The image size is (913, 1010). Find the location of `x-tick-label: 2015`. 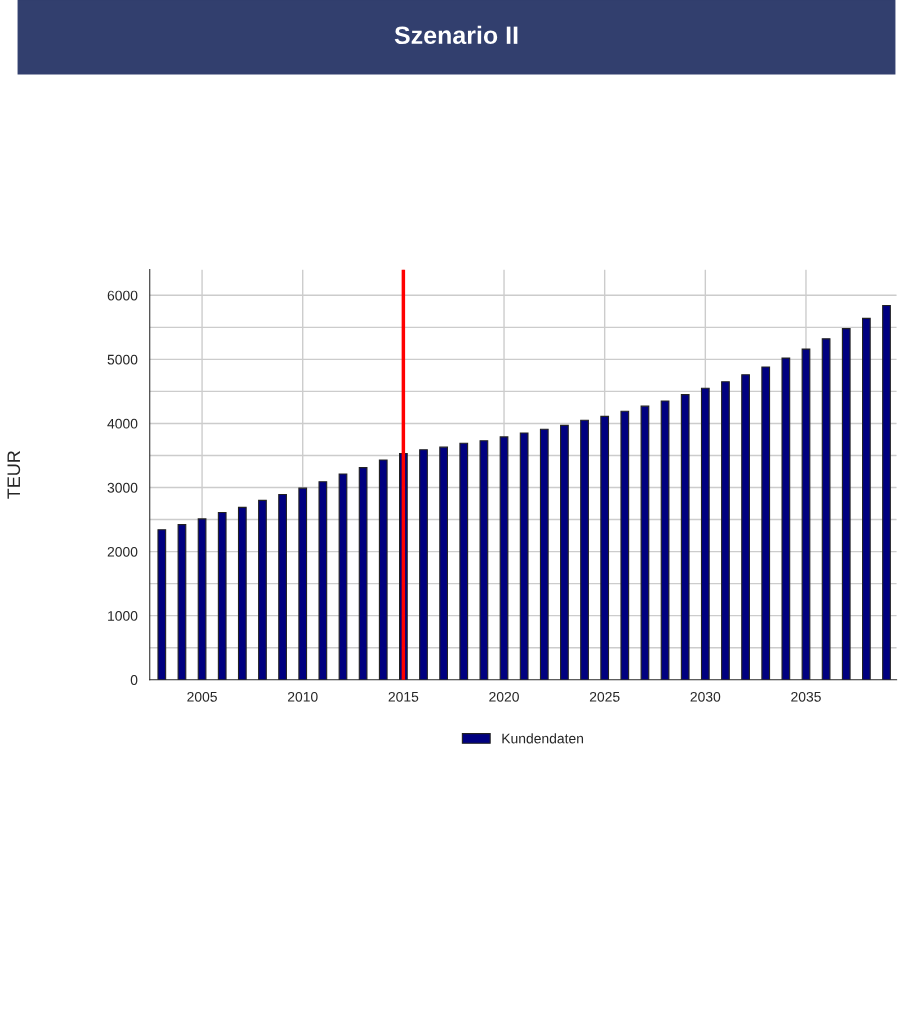

x-tick-label: 2015 is located at coordinates (403, 696).